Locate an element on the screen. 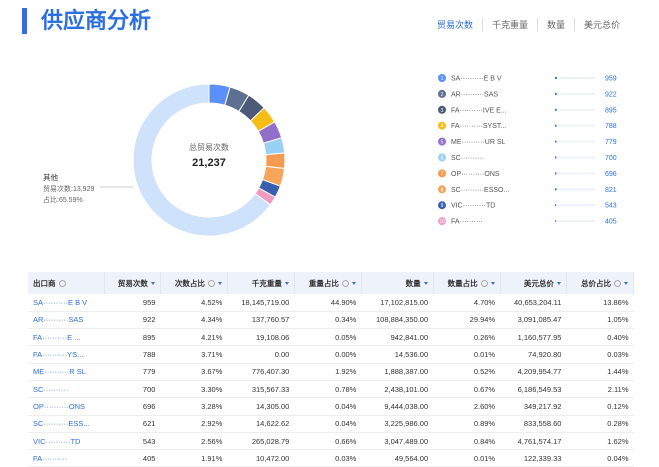  table-cell: 29.94% is located at coordinates (467, 320).